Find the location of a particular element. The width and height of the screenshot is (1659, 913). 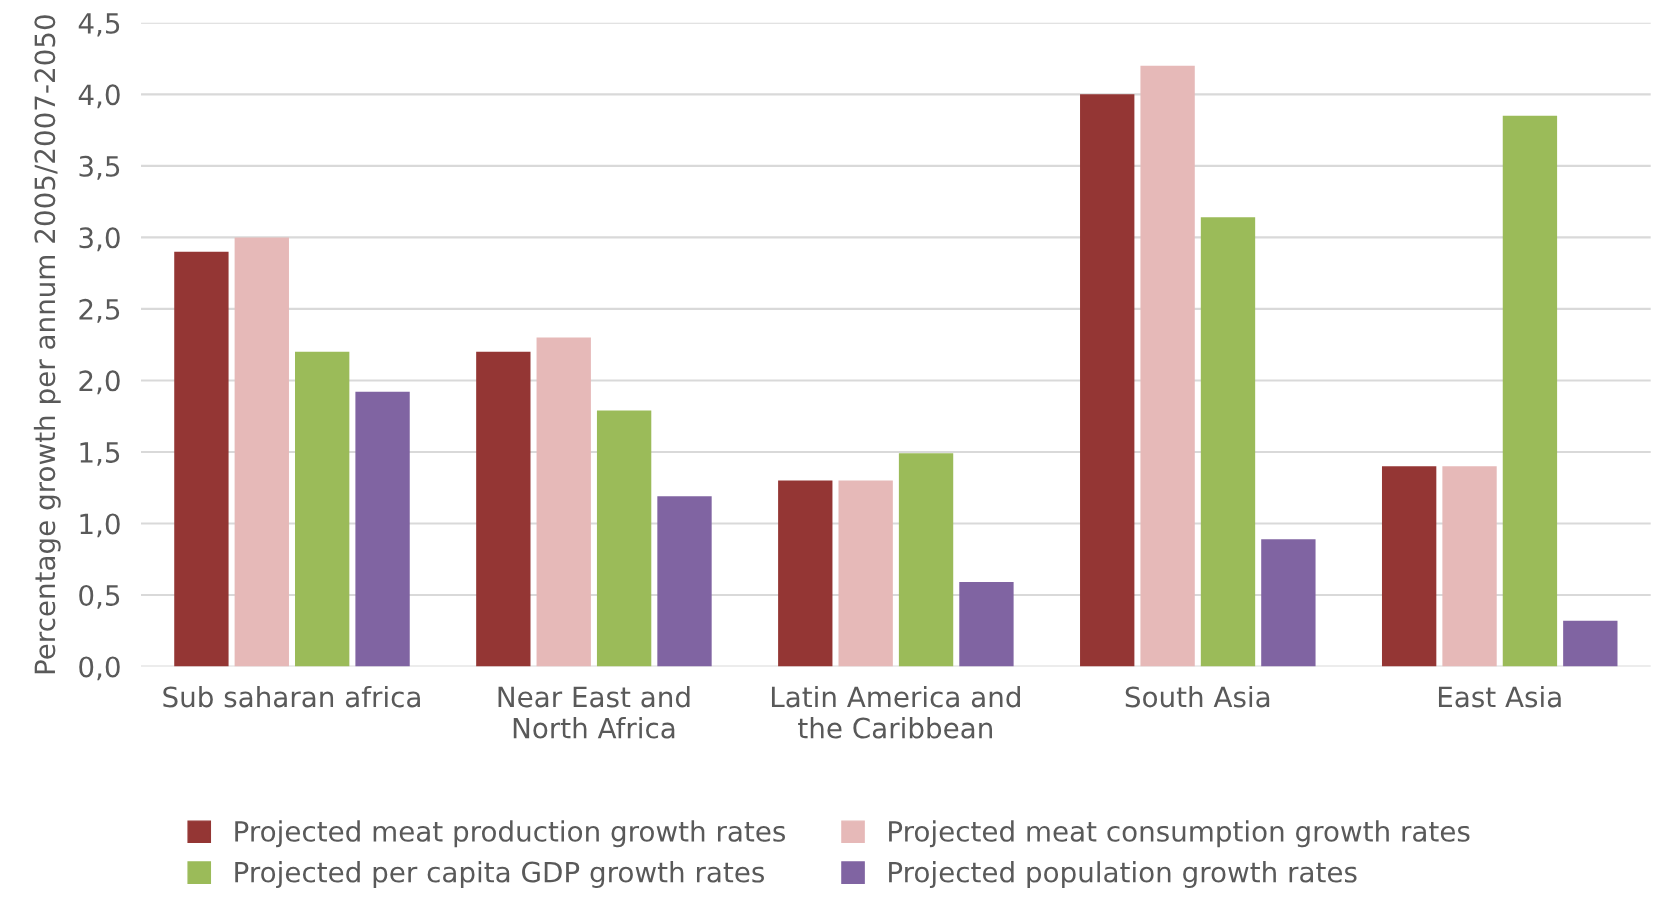

x-tick-label: Latin America and the Caribbean is located at coordinates (895, 712).